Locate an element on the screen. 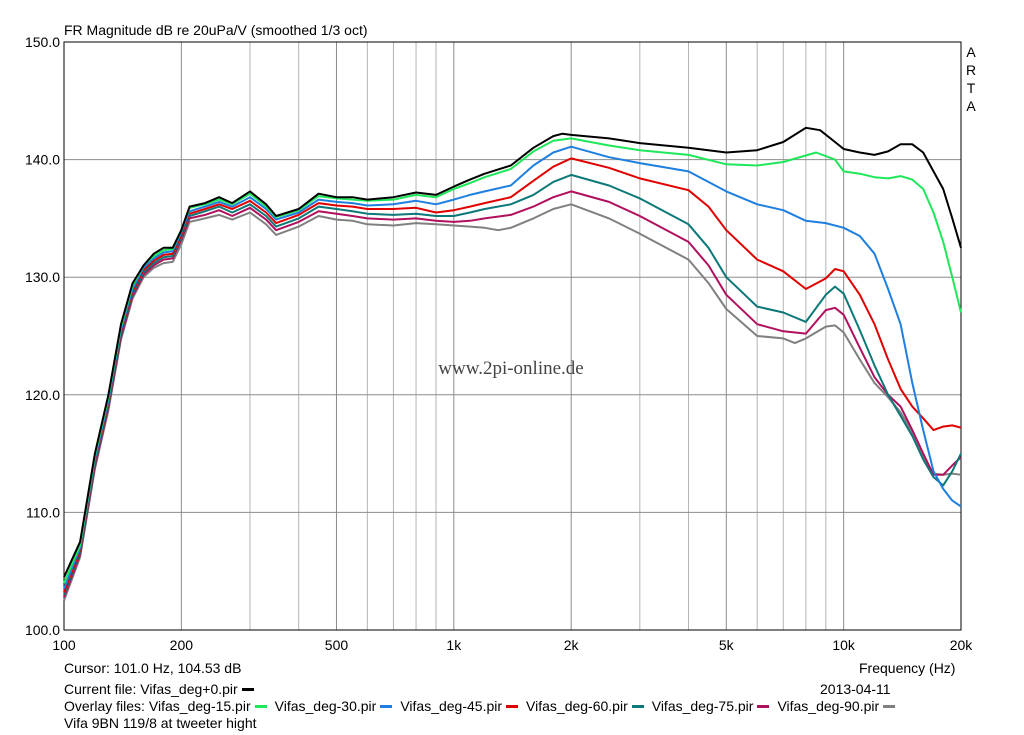 This screenshot has height=735, width=1024. cursor-readout: Cursor: 101.0 Hz, 104.53 dB is located at coordinates (153, 668).